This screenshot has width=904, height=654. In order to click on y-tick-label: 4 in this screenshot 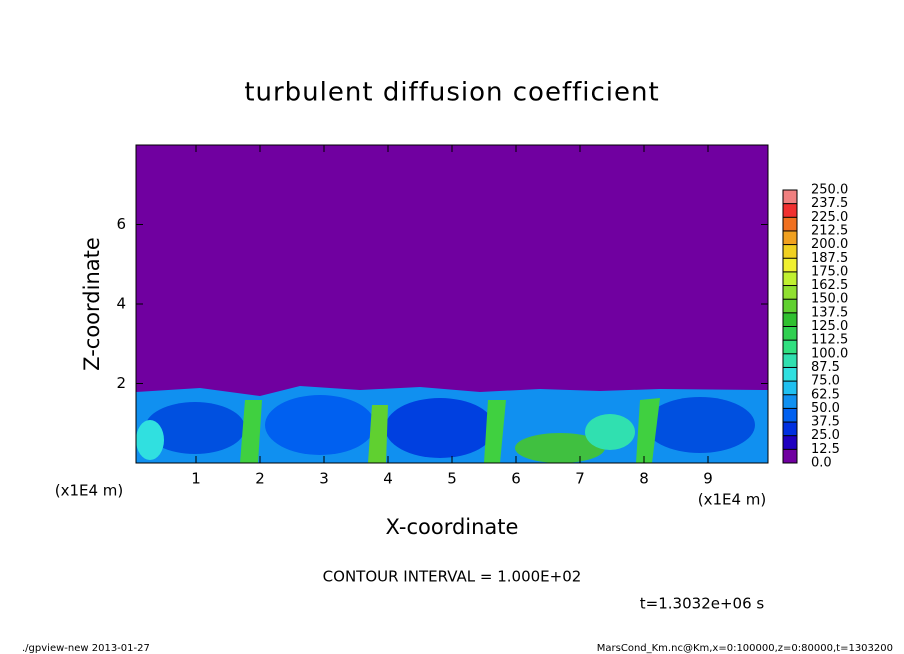, I will do `click(121, 304)`.